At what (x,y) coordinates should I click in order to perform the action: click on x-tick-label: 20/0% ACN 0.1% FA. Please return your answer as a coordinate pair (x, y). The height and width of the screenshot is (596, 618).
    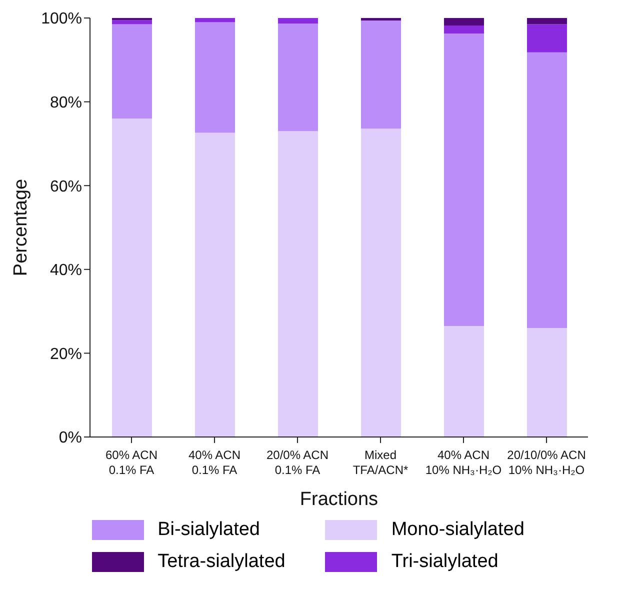
    Looking at the image, I should click on (297, 462).